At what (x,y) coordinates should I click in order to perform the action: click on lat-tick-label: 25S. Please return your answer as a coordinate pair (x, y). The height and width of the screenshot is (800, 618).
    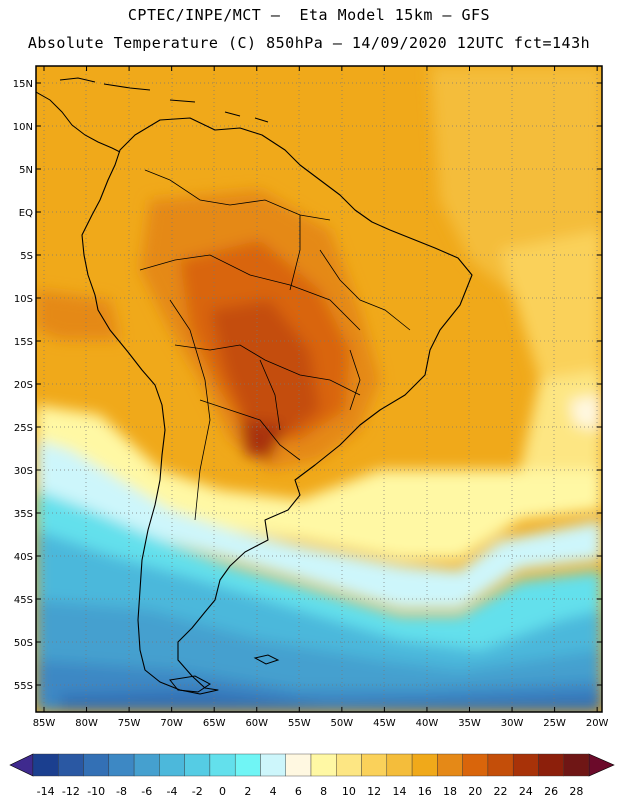
    Looking at the image, I should click on (23, 428).